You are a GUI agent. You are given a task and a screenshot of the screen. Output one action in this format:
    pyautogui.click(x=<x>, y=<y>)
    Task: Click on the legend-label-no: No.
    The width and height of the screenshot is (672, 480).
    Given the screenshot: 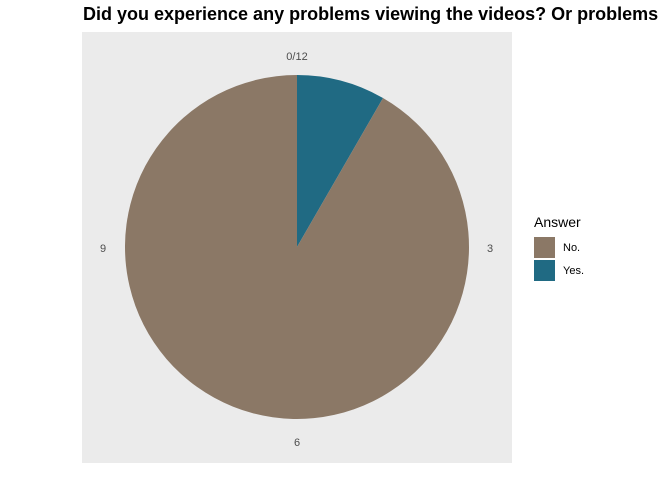 What is the action you would take?
    pyautogui.click(x=572, y=247)
    